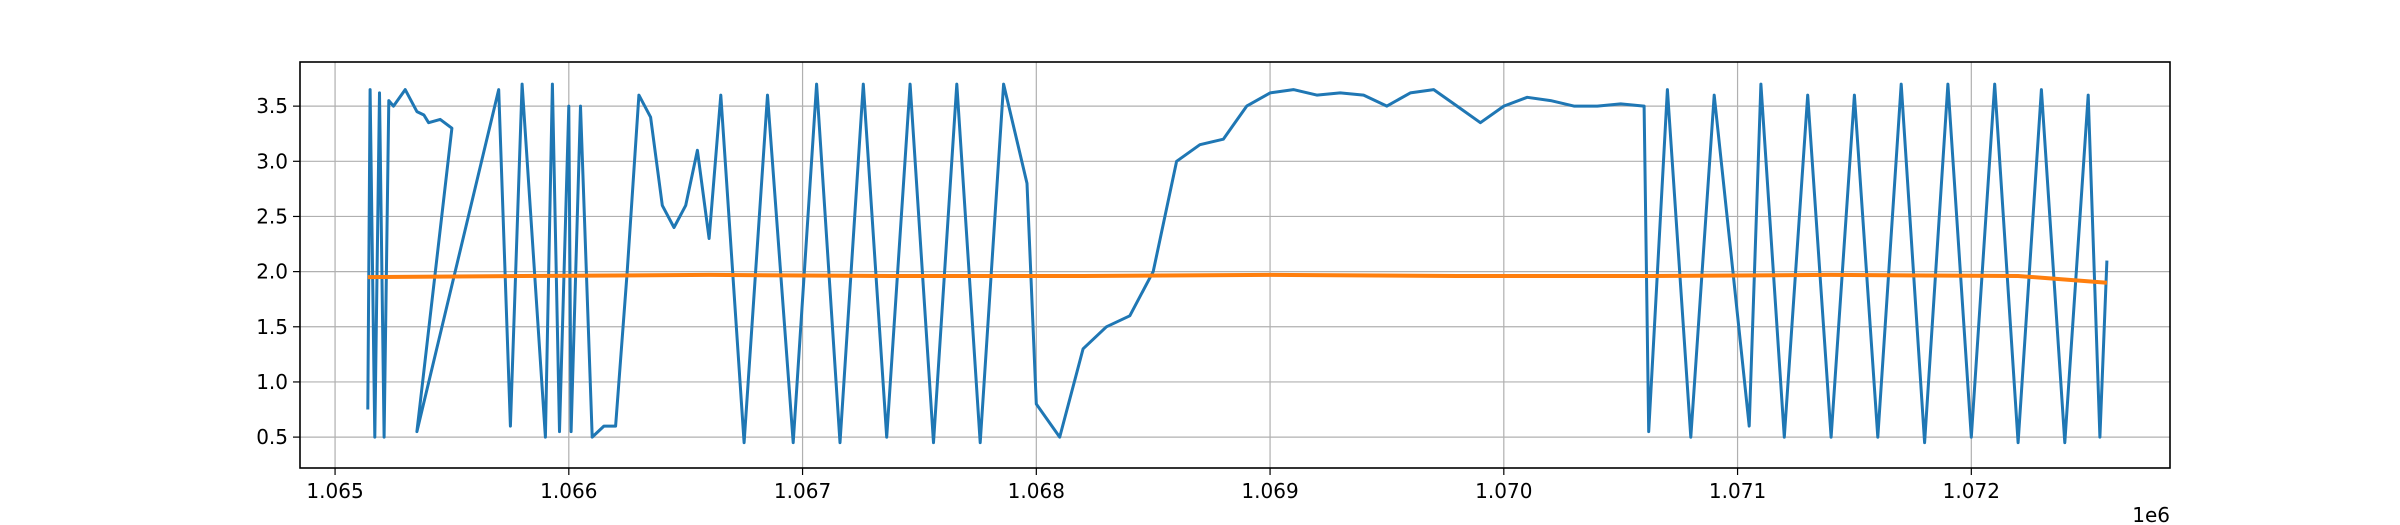  Describe the element at coordinates (1237, 278) in the screenshot. I see `series-2-line` at that location.